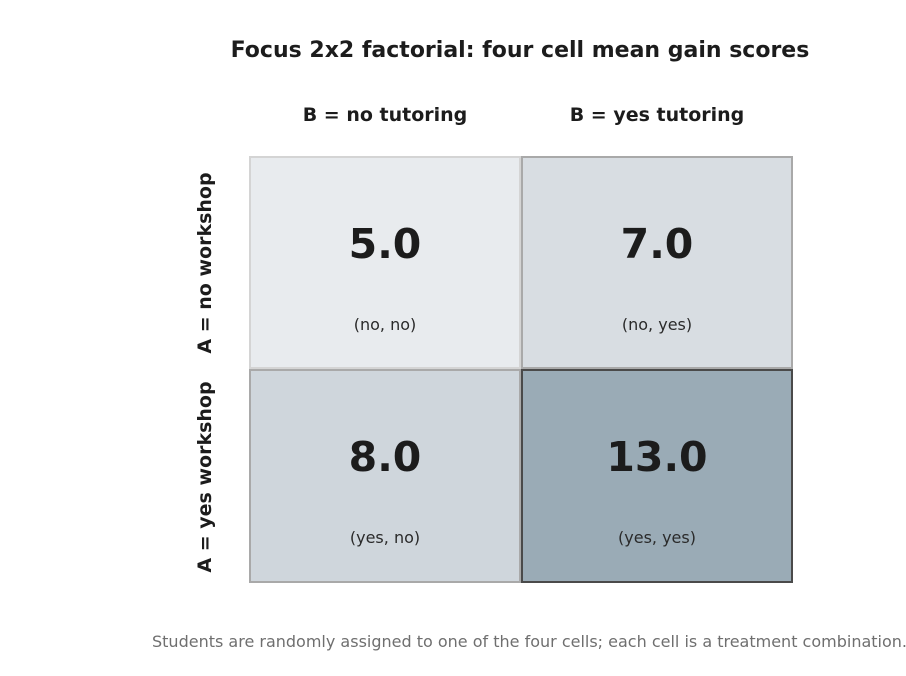 The image size is (906, 676). Describe the element at coordinates (205, 477) in the screenshot. I see `row-header-yes-workshop: A = yes workshop` at that location.